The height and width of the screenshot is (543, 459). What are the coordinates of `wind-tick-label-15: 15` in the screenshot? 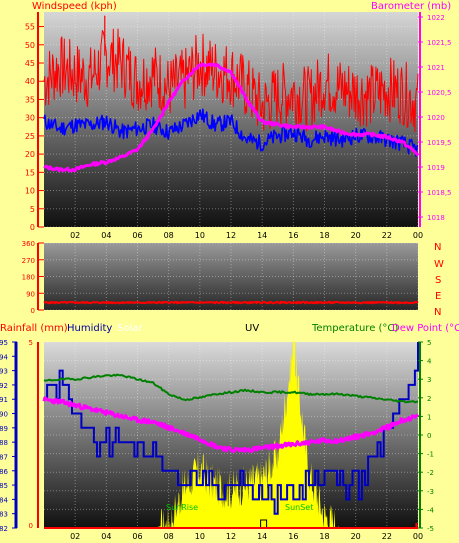 It's located at (30, 172).